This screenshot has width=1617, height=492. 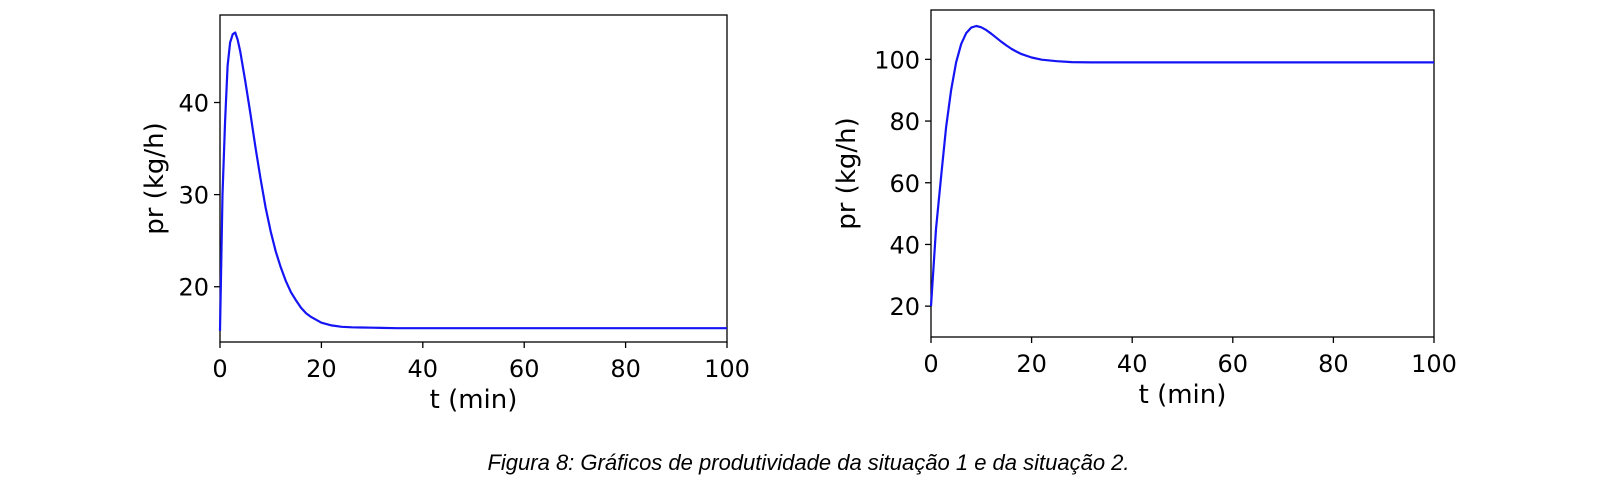 I want to click on y-tick-label: 60, so click(x=904, y=184).